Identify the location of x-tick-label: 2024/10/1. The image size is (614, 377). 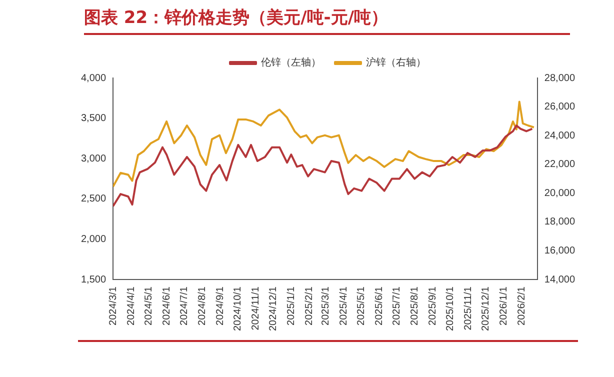
(238, 309).